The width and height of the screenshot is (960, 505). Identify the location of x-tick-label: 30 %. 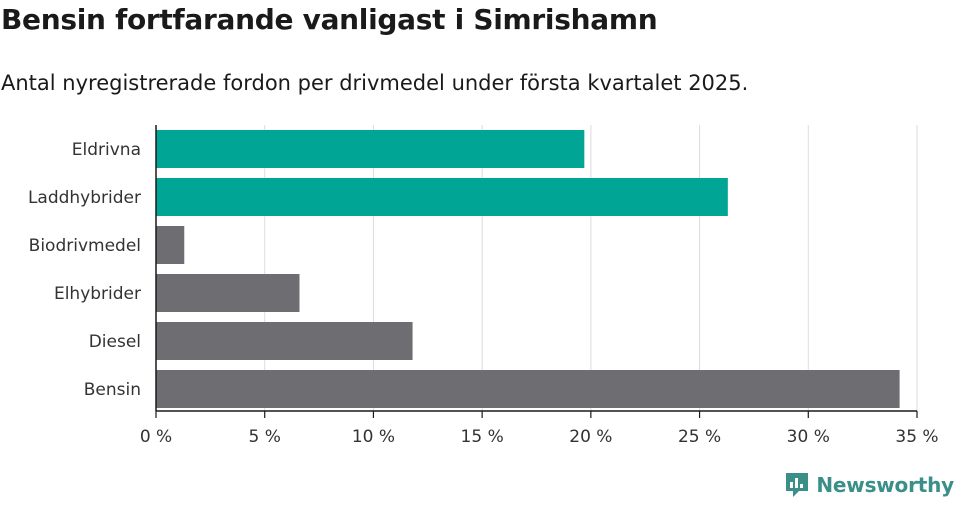
(808, 437).